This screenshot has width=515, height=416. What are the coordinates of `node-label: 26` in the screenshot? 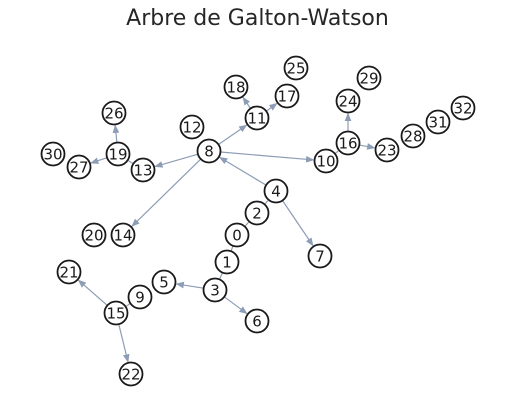 It's located at (113, 114).